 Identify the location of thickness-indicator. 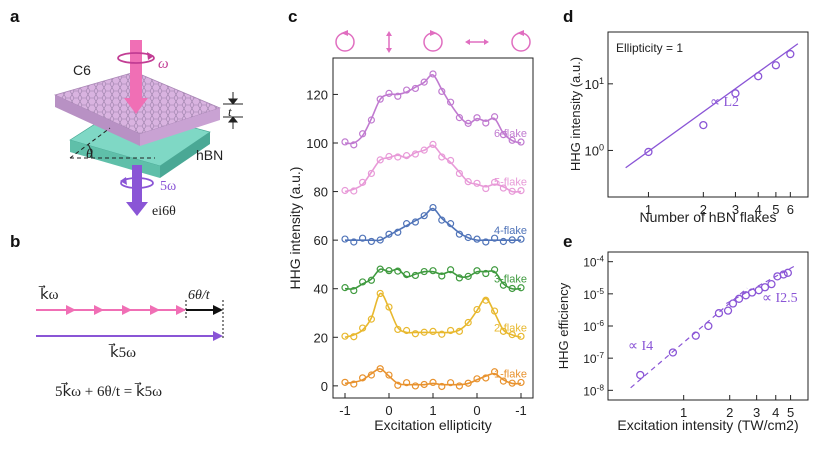
(233, 110).